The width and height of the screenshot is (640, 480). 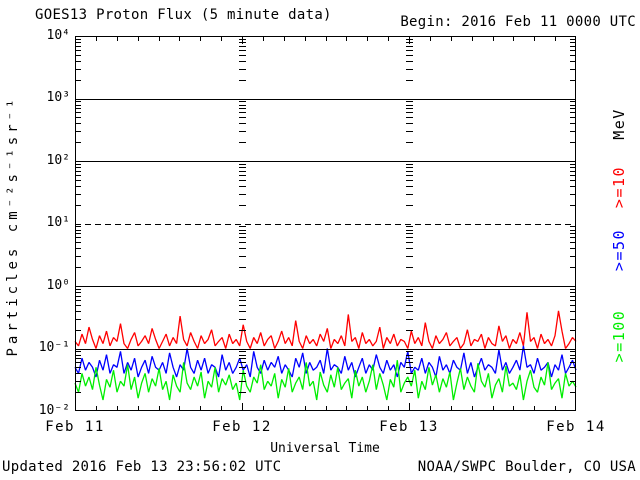 I want to click on y-tick-label-1e-1: 10⁻¹, so click(x=54, y=347).